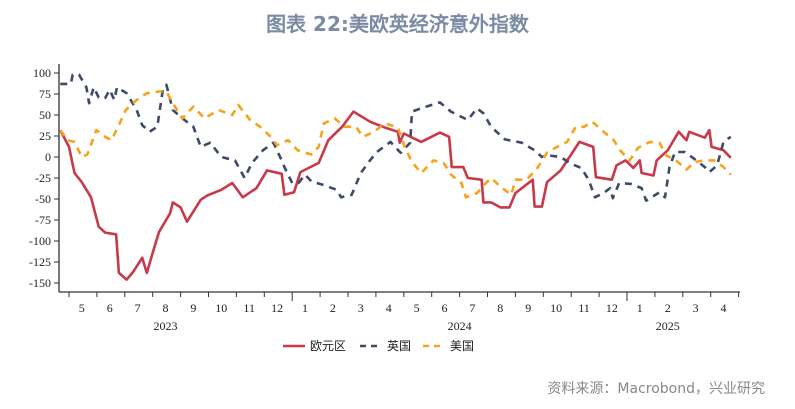  What do you see at coordinates (40, 283) in the screenshot?
I see `y-tick-label: -150` at bounding box center [40, 283].